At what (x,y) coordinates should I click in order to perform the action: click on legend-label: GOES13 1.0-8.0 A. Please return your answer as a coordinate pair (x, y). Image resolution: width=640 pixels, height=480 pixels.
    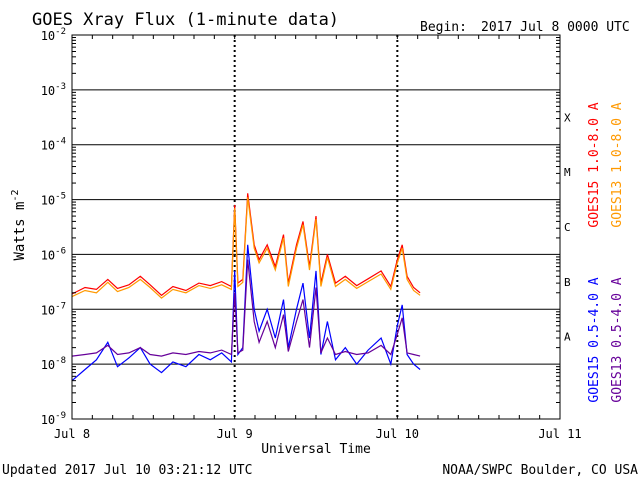
    Looking at the image, I should click on (617, 164).